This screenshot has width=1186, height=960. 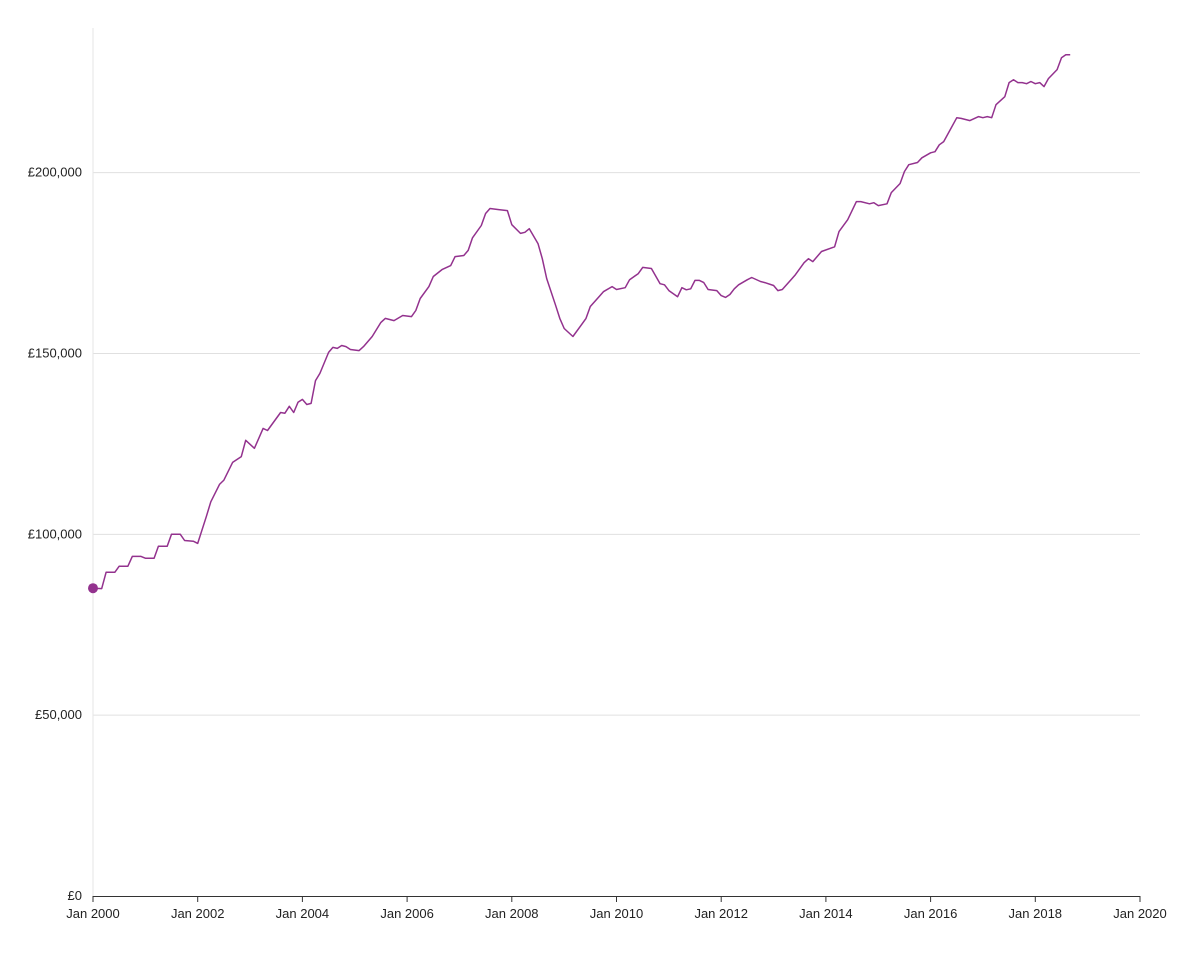 What do you see at coordinates (93, 913) in the screenshot?
I see `x-tick-label: Jan 2000` at bounding box center [93, 913].